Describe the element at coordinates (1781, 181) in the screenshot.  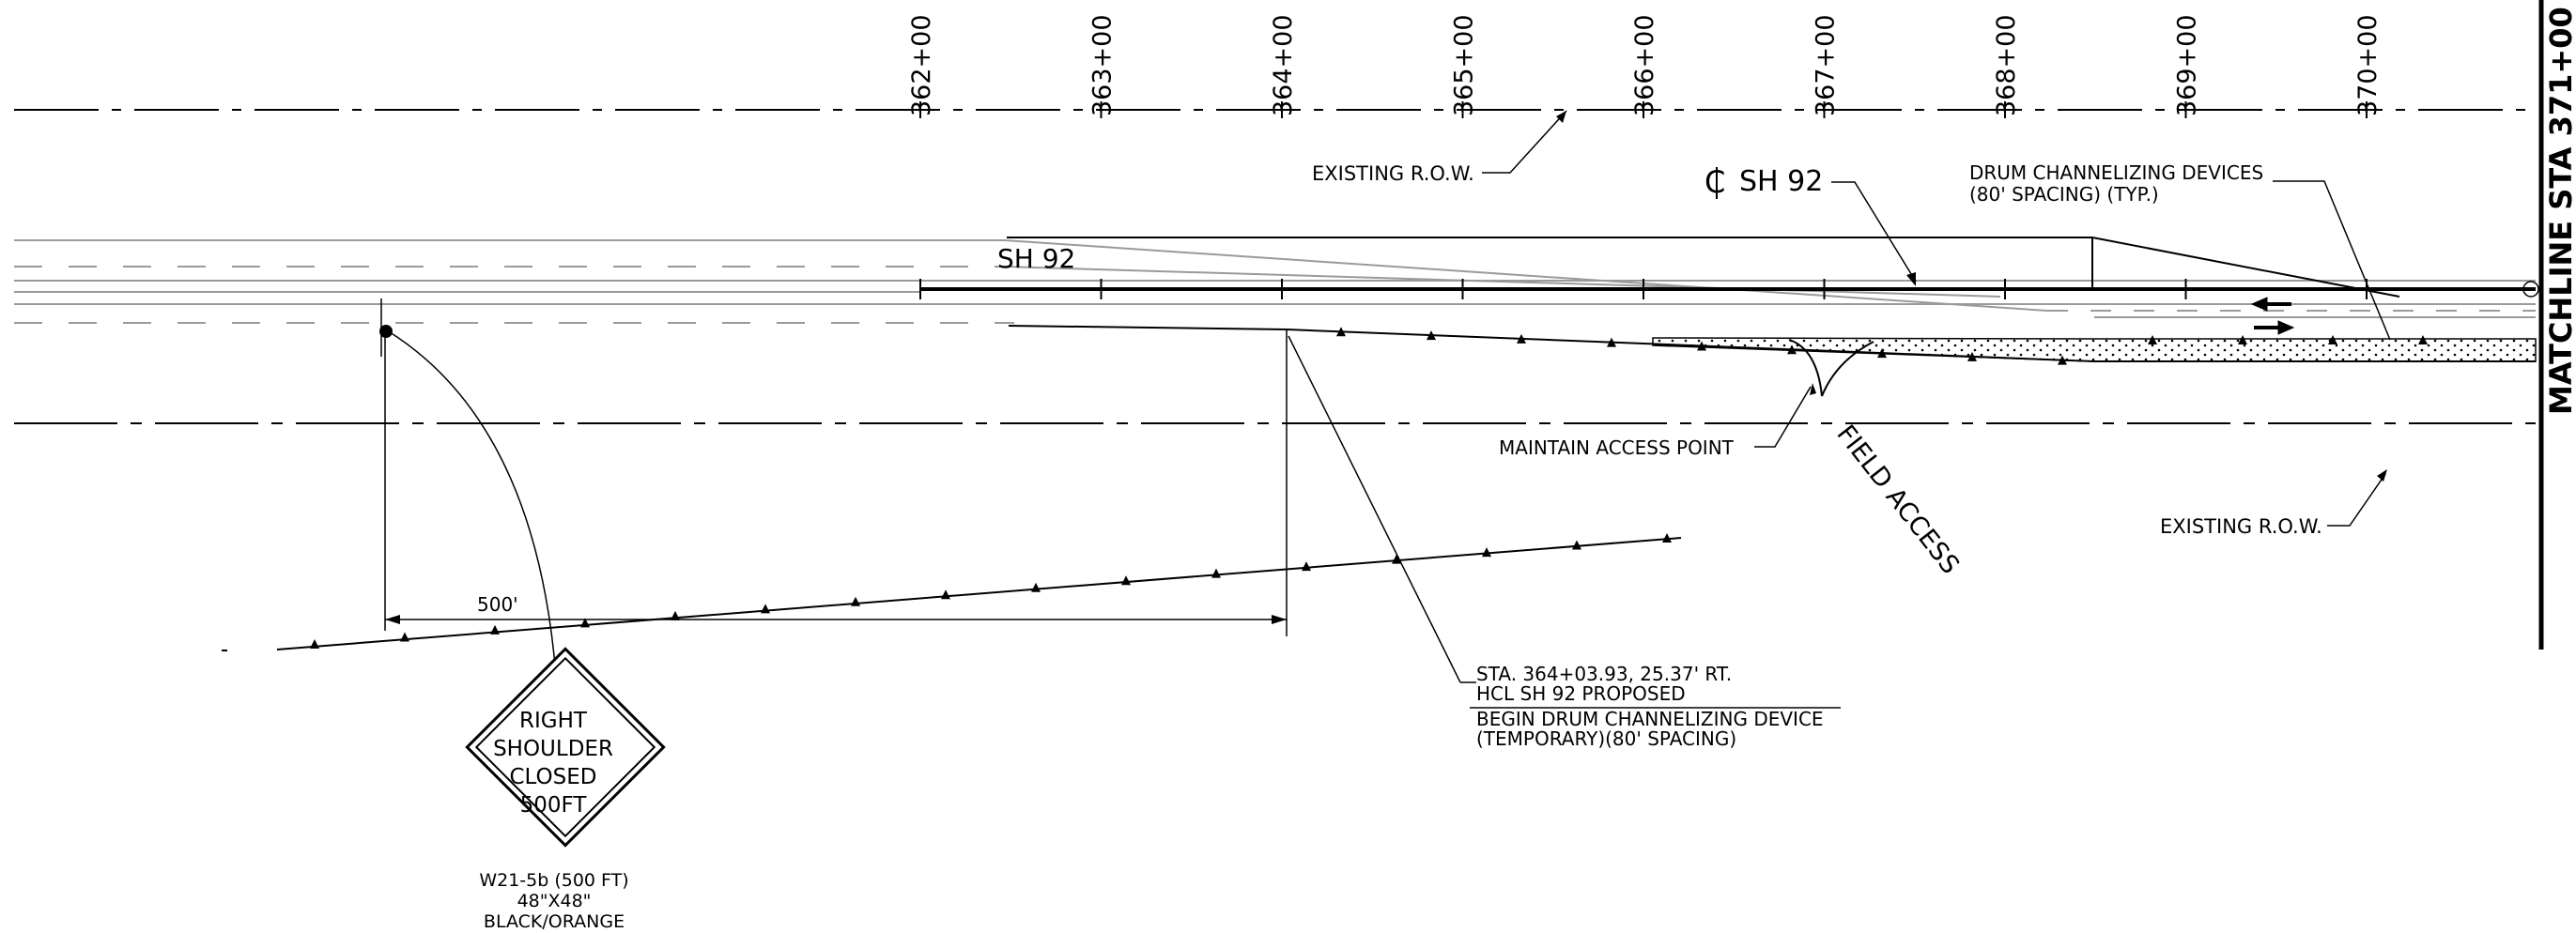
I see `centerline-road-name: SH 92` at that location.